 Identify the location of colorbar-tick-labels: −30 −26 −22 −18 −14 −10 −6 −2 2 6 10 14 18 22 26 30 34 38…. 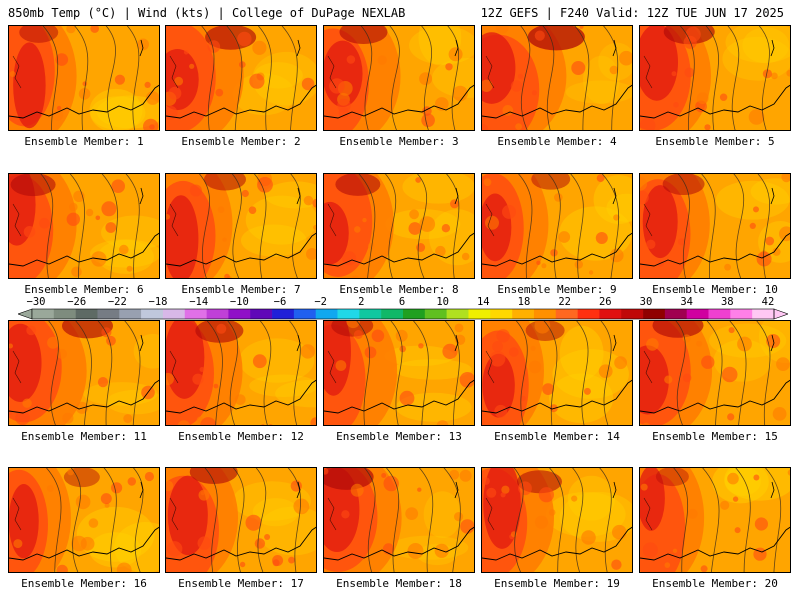
(400, 302).